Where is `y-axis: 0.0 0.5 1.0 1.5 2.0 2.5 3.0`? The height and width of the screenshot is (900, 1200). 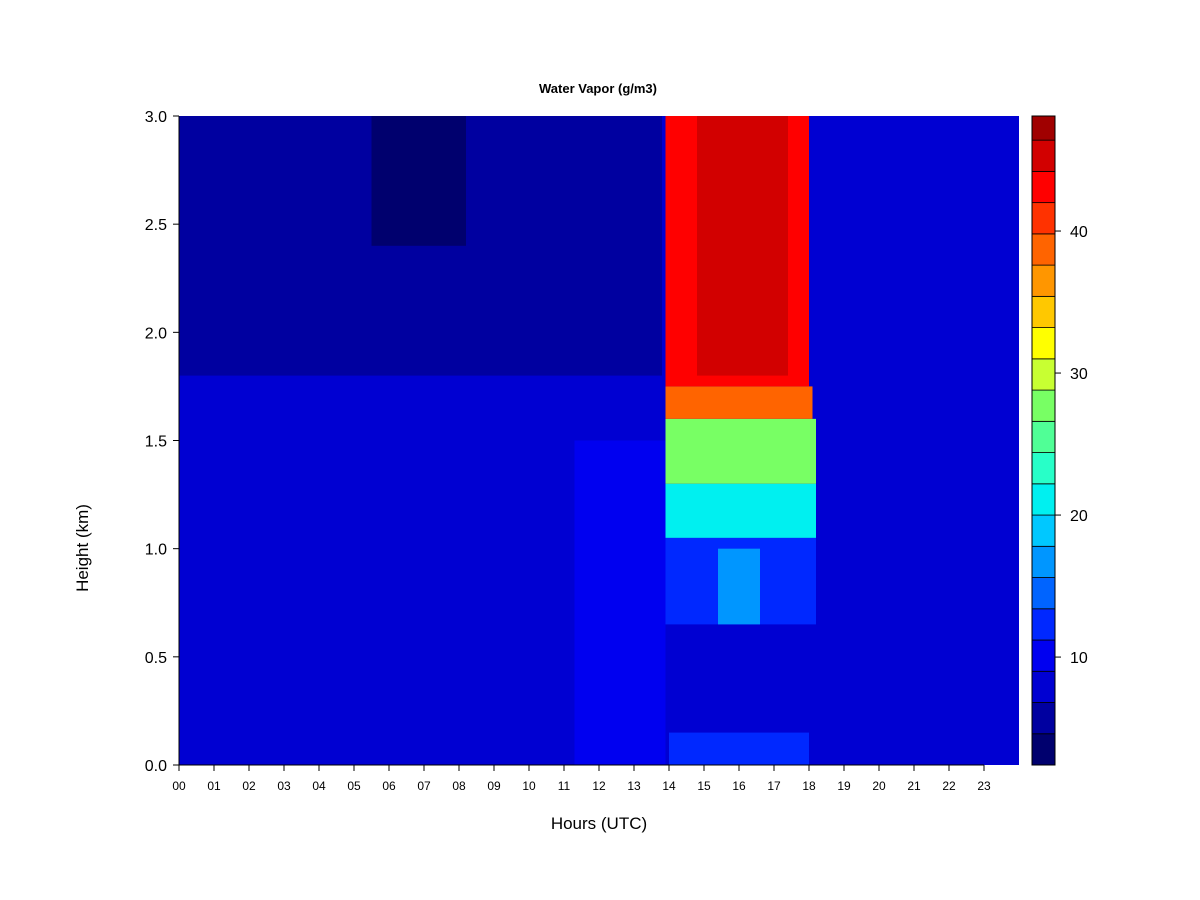 y-axis: 0.0 0.5 1.0 1.5 2.0 2.5 3.0 is located at coordinates (162, 442).